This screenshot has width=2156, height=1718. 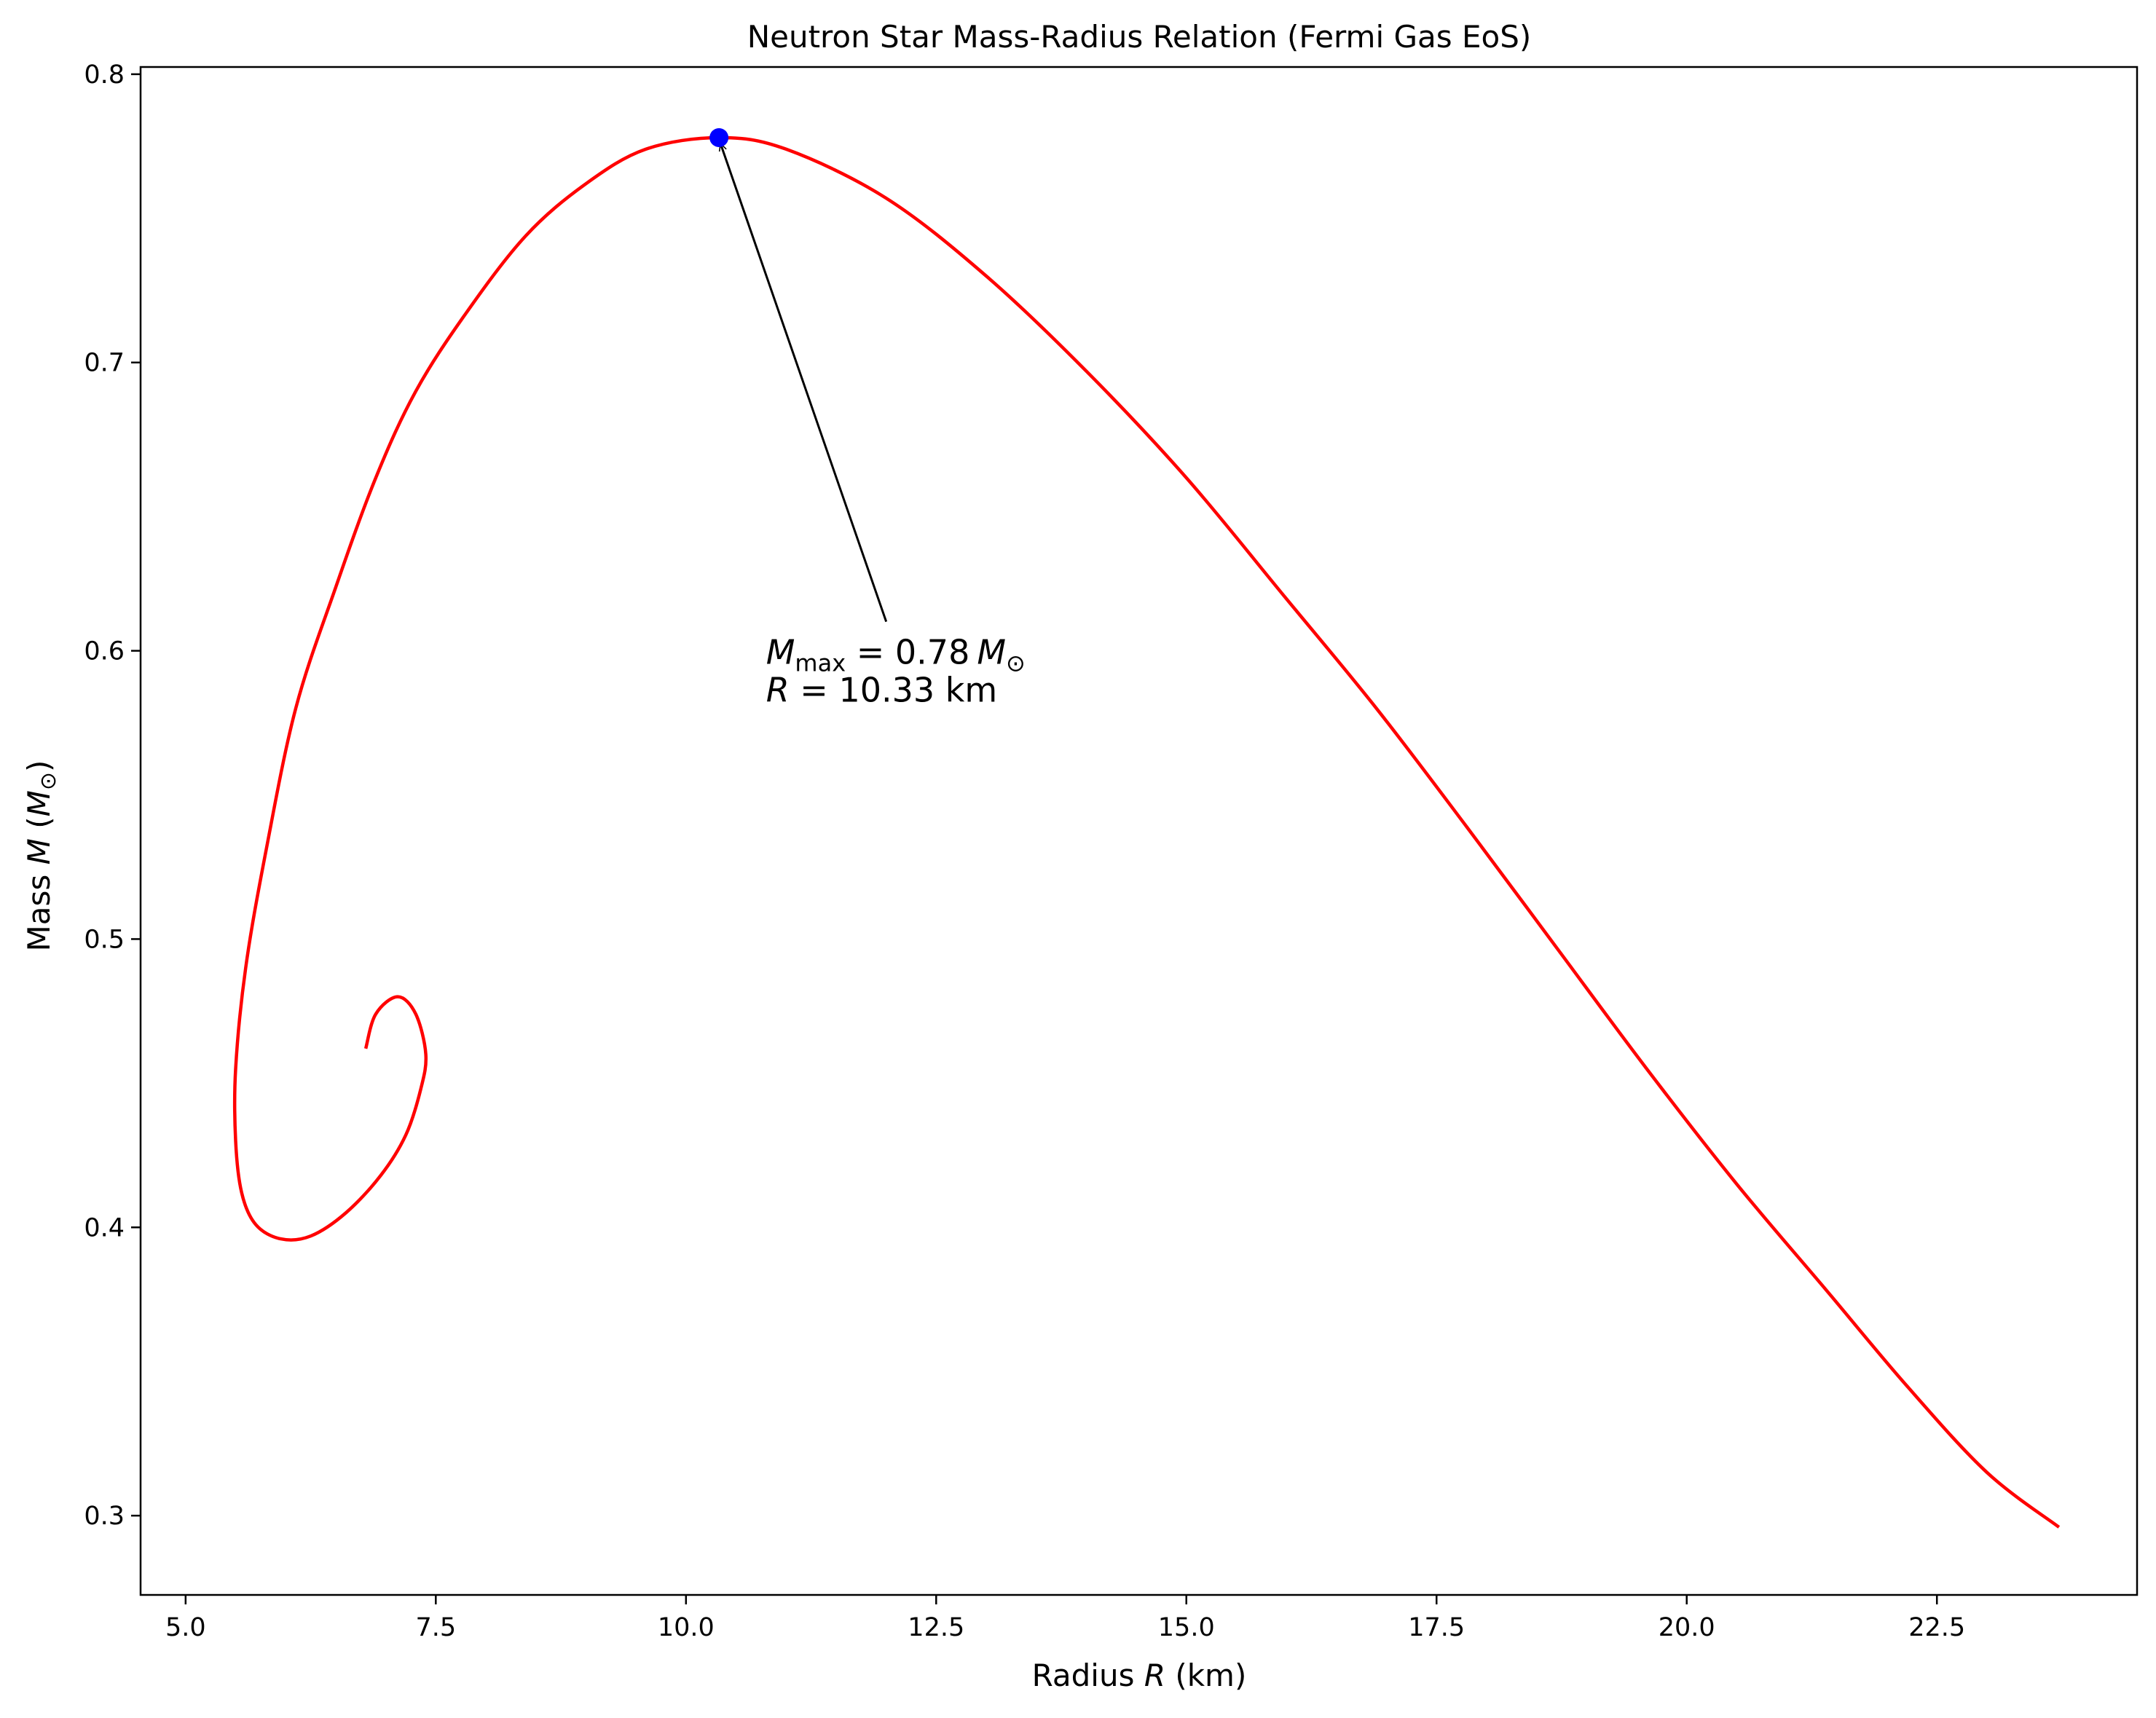 What do you see at coordinates (435, 1627) in the screenshot?
I see `x-tick-label: 7.5` at bounding box center [435, 1627].